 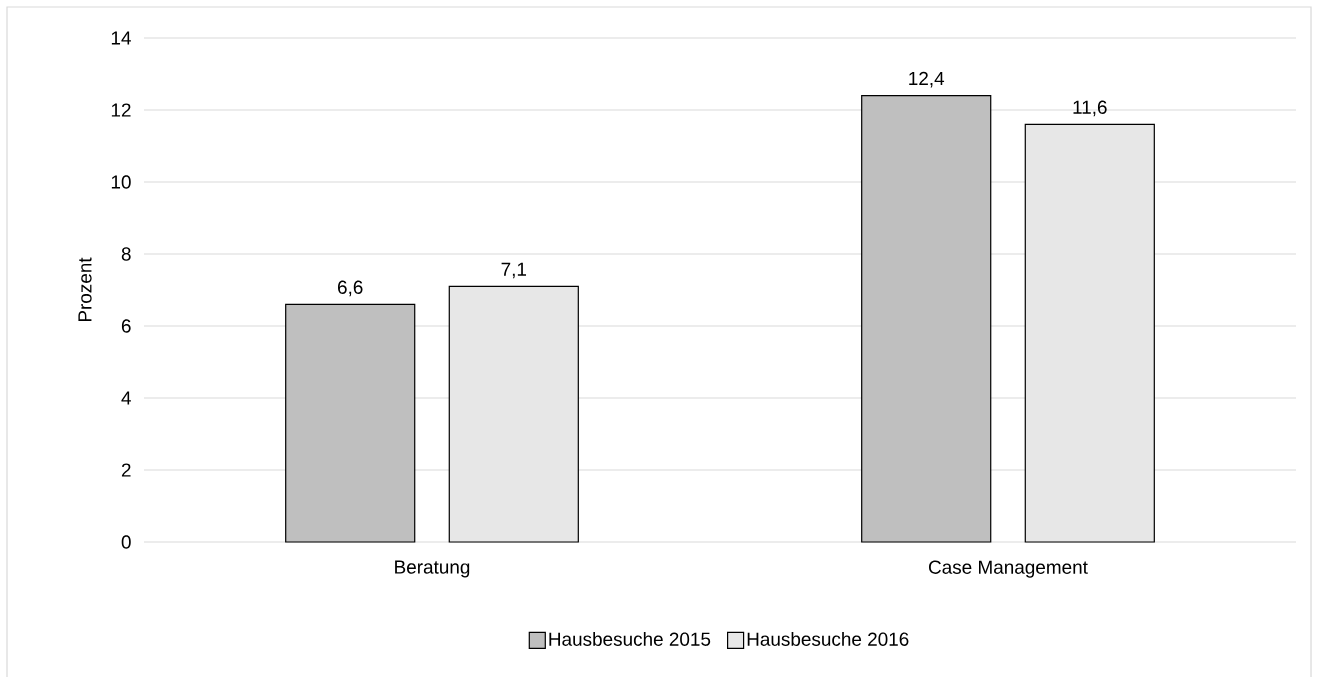 What do you see at coordinates (126, 398) in the screenshot?
I see `y-tick-label: 4` at bounding box center [126, 398].